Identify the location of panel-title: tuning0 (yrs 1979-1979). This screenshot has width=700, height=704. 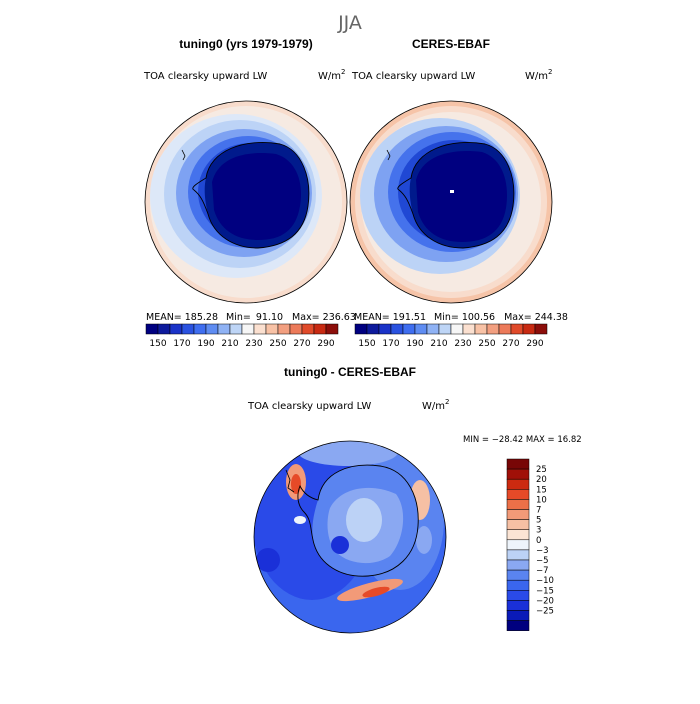
(245, 44).